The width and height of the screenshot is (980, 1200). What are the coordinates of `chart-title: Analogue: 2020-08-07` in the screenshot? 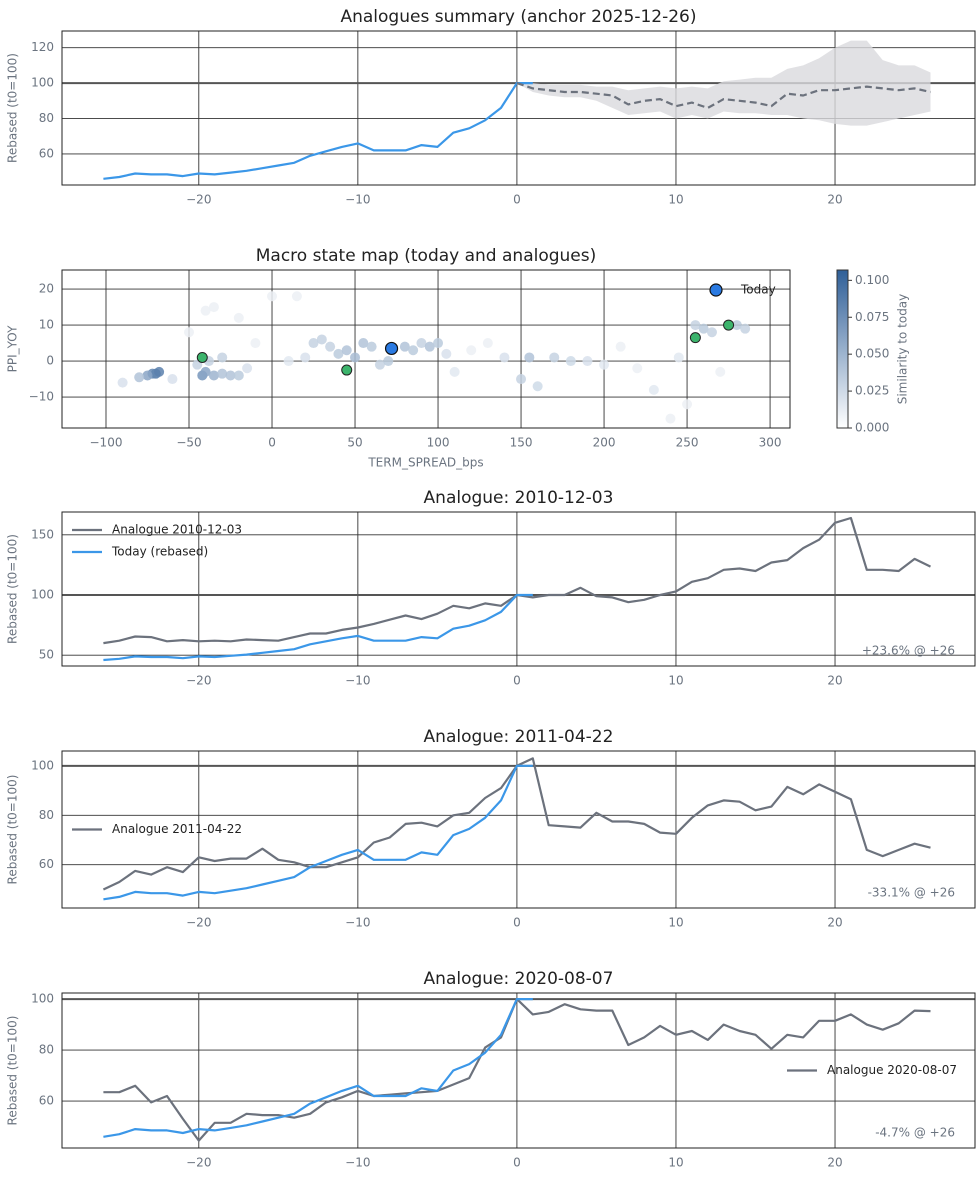 It's located at (519, 979).